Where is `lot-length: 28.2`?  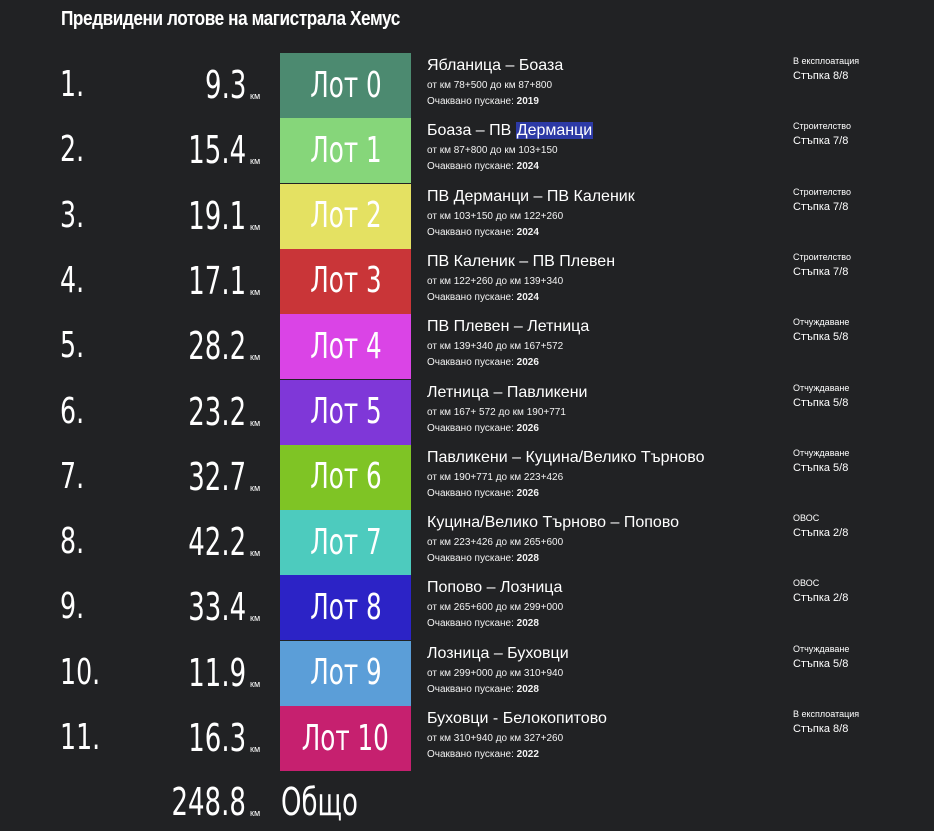
lot-length: 28.2 is located at coordinates (217, 346).